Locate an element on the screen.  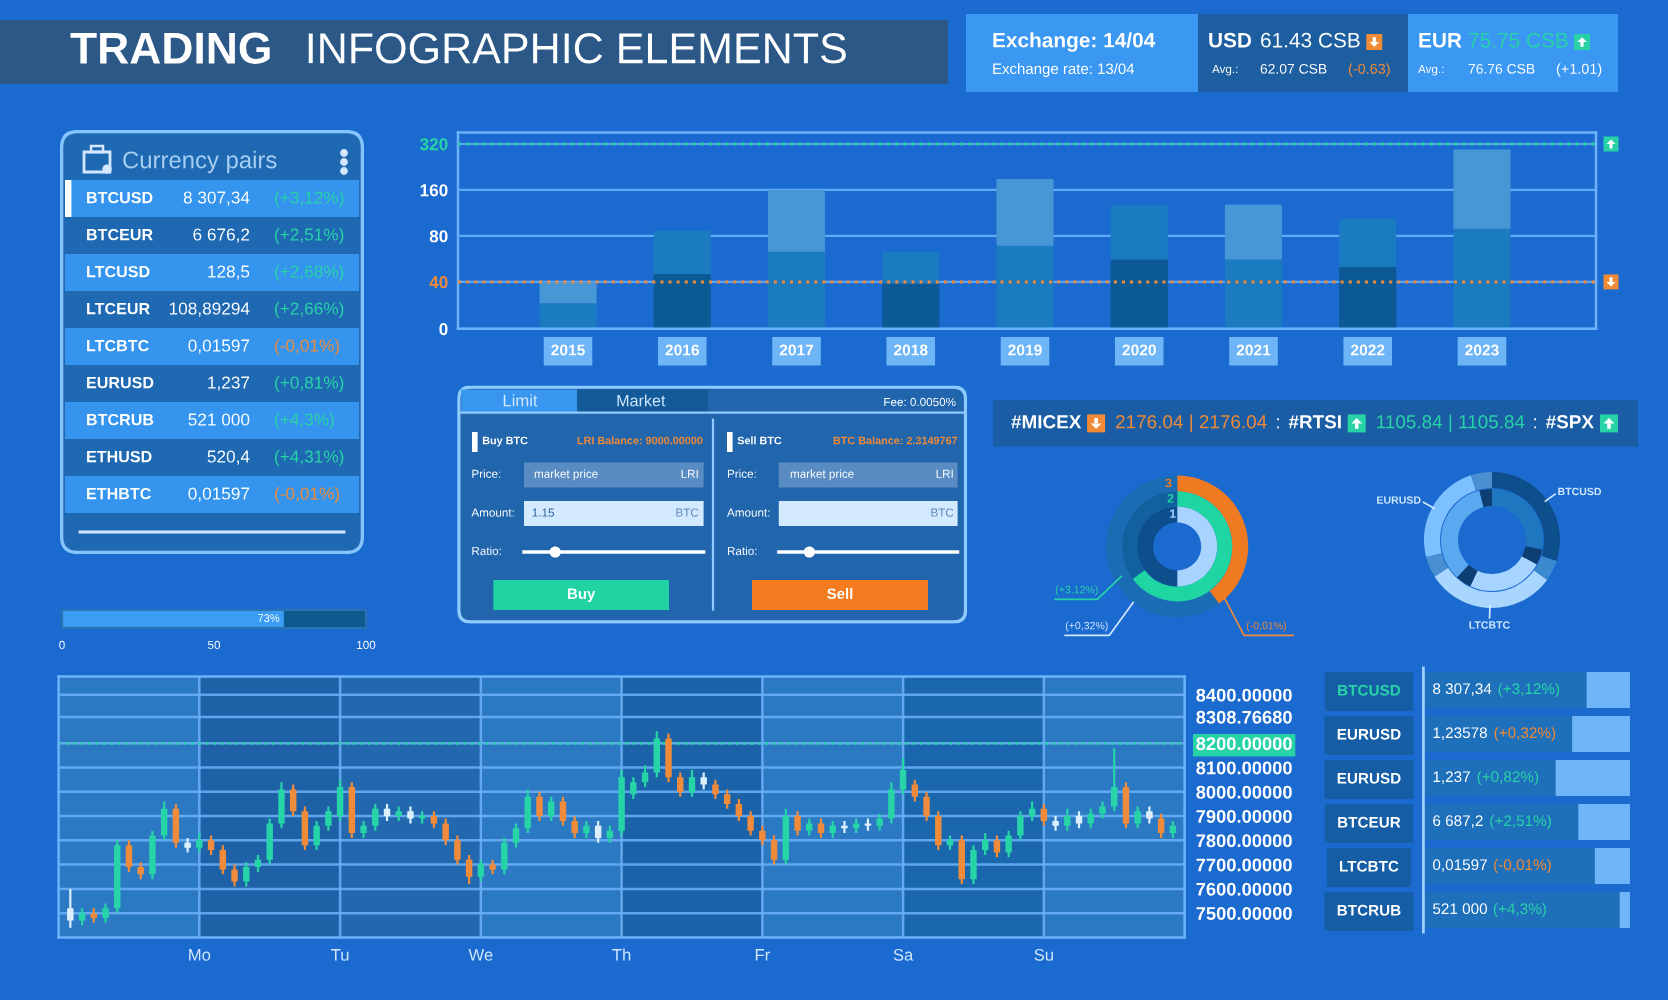
text: 521 000 is located at coordinates (219, 419).